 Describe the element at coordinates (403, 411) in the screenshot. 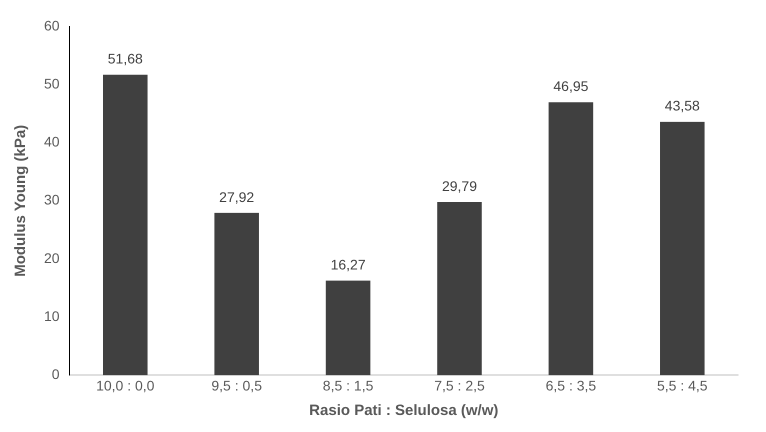

I see `x-axis-title: Rasio Pati : Selulosa (w/w)` at that location.